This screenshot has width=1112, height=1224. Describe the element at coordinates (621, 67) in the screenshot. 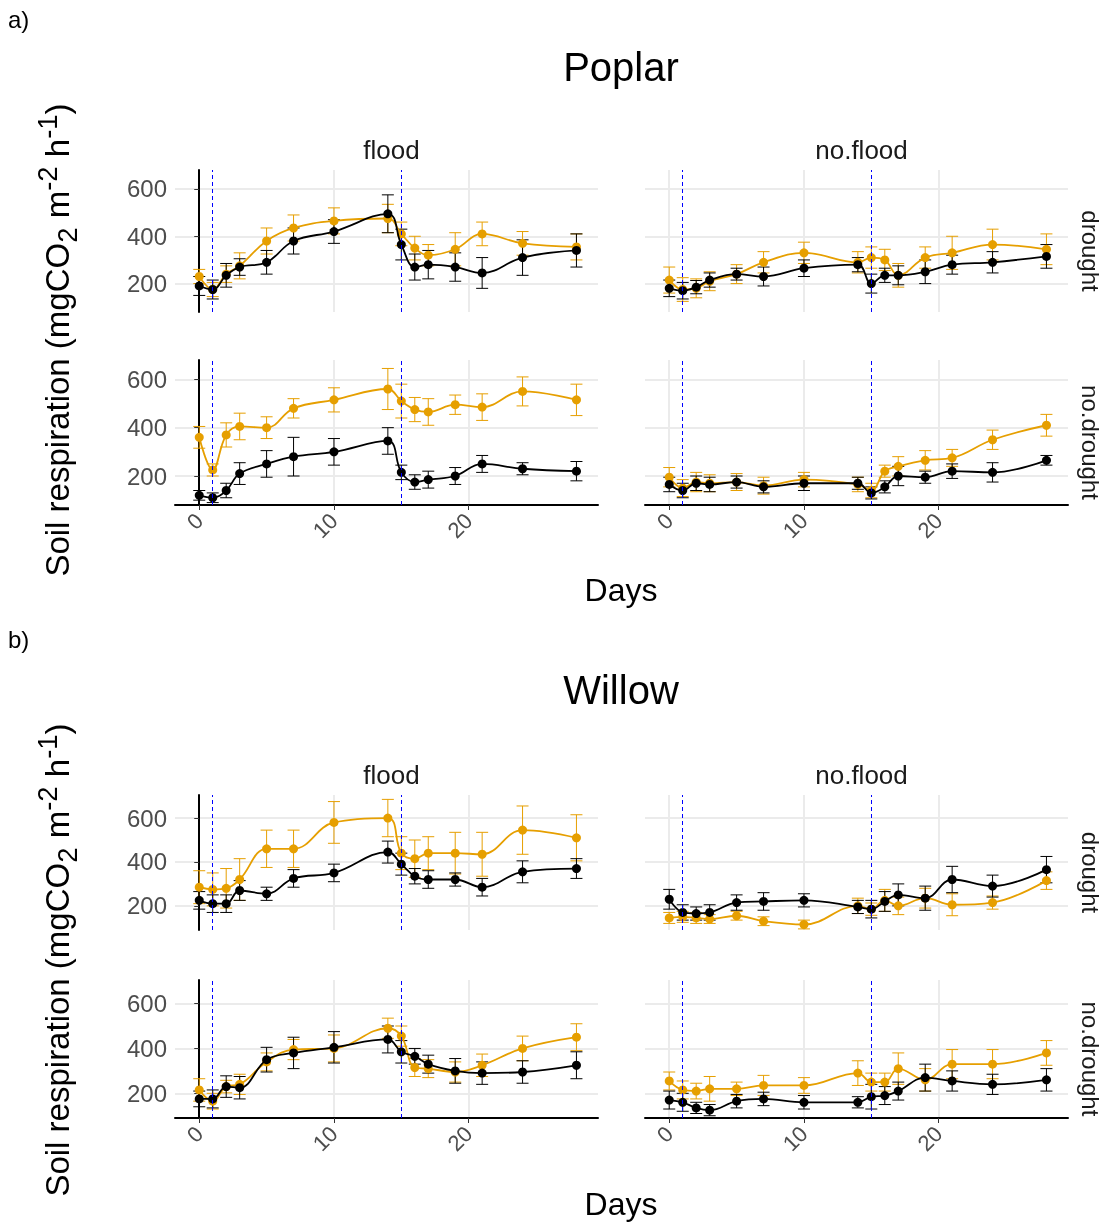

I see `text: Poplar` at that location.